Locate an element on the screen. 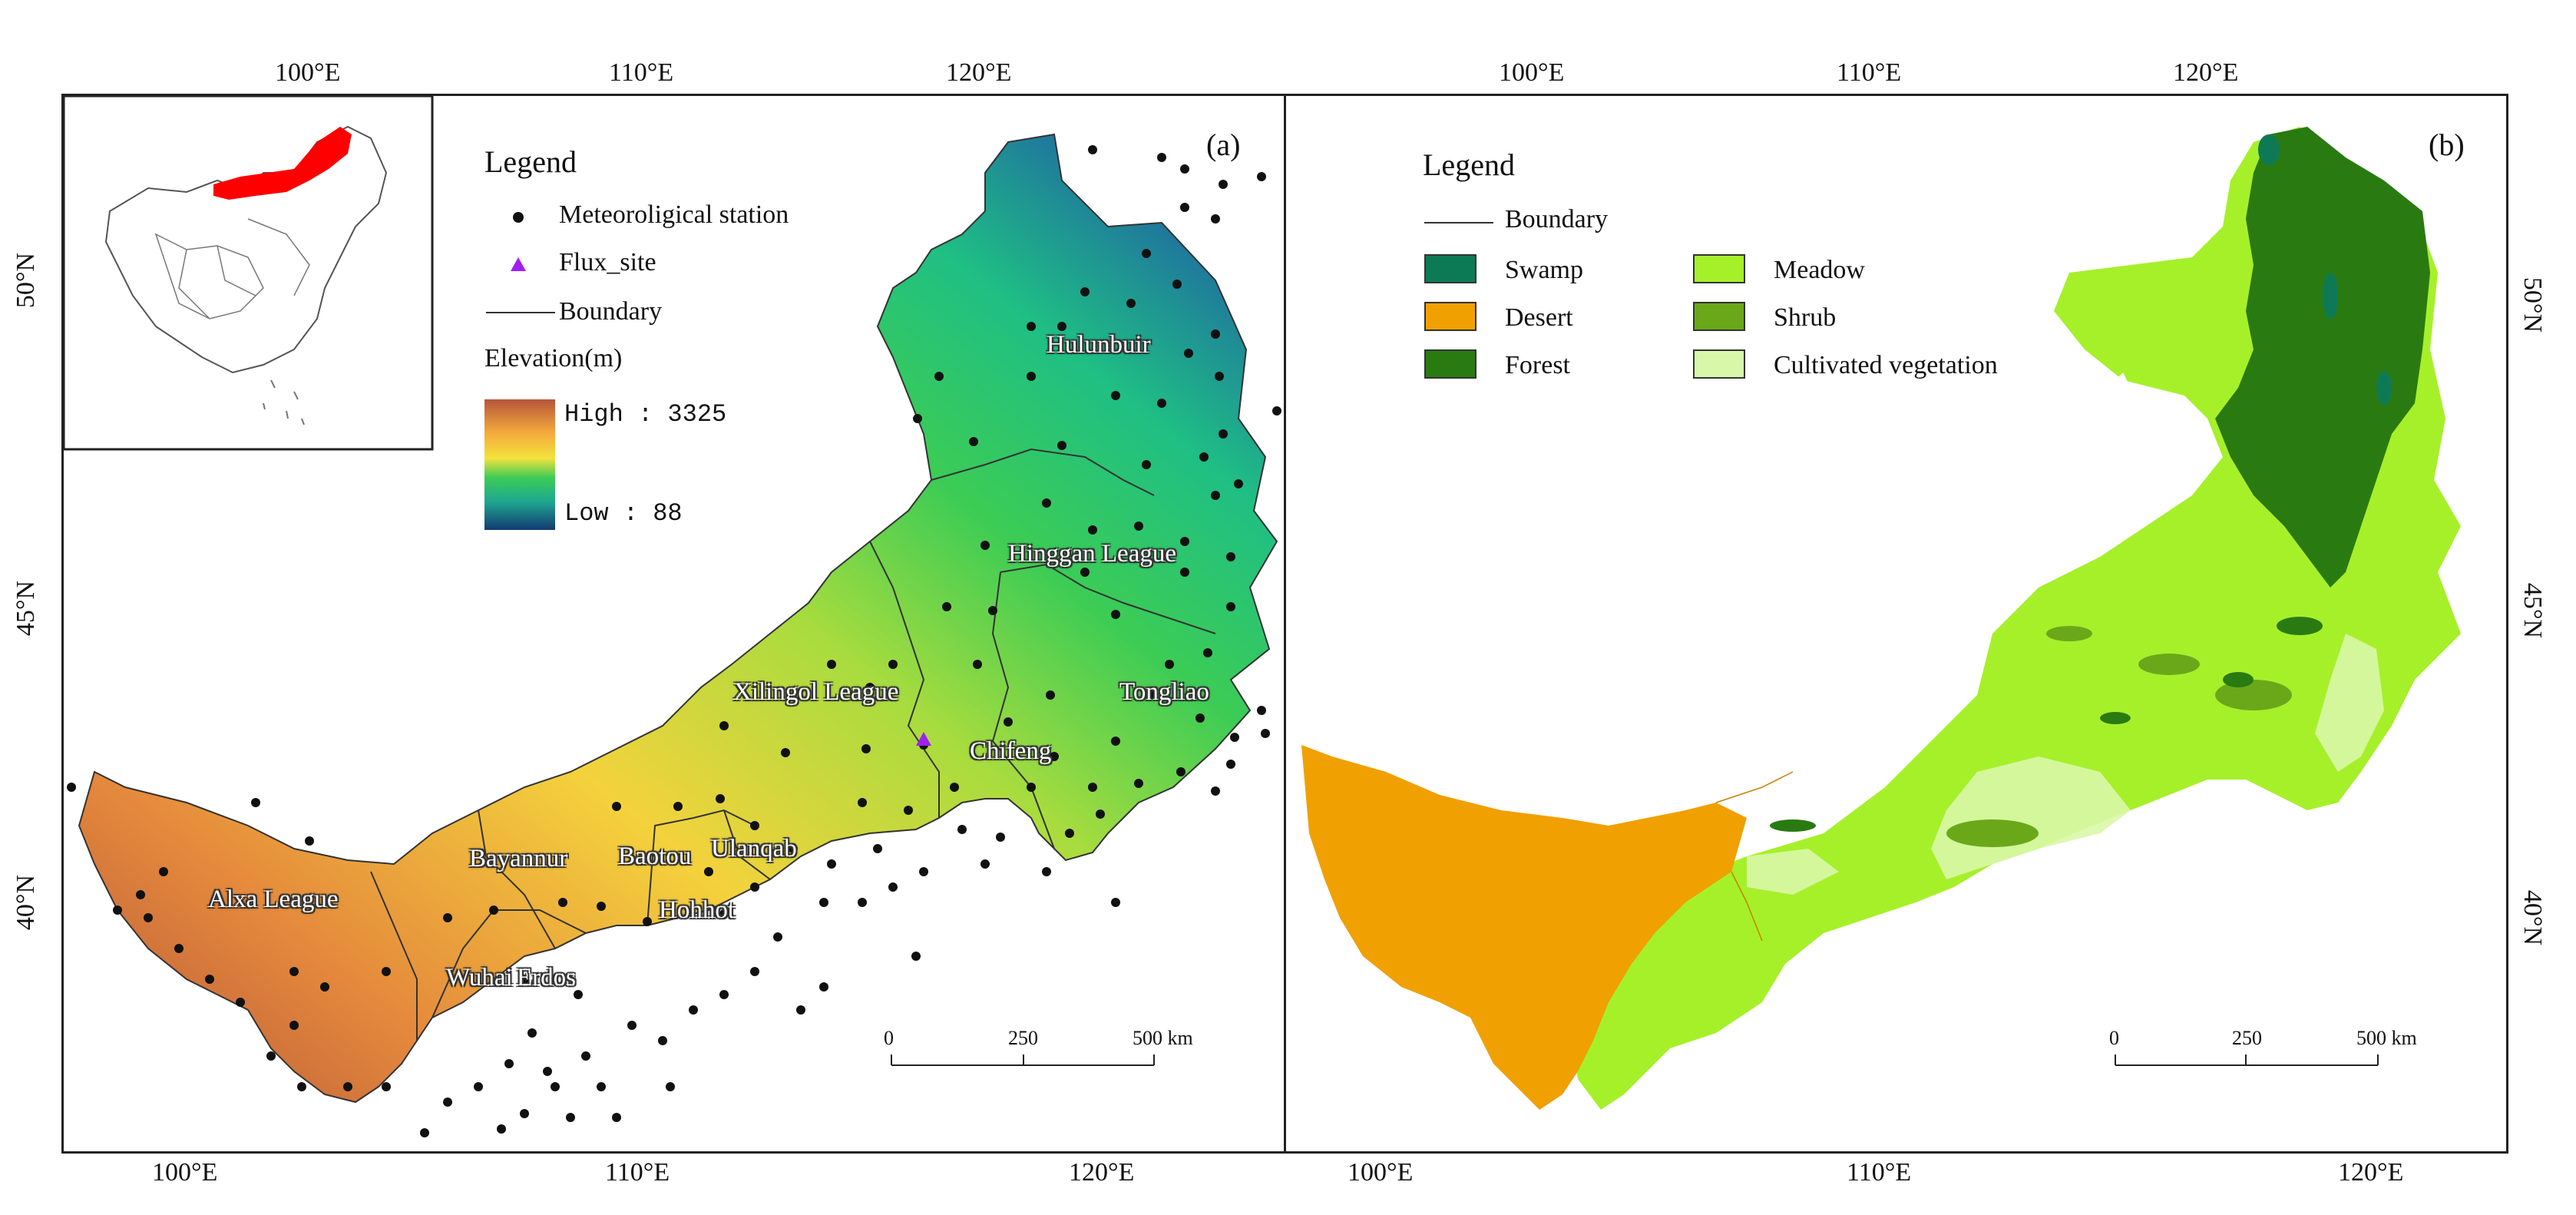 The image size is (2576, 1215). map-a-left-tick-1: 50°N is located at coordinates (27, 280).